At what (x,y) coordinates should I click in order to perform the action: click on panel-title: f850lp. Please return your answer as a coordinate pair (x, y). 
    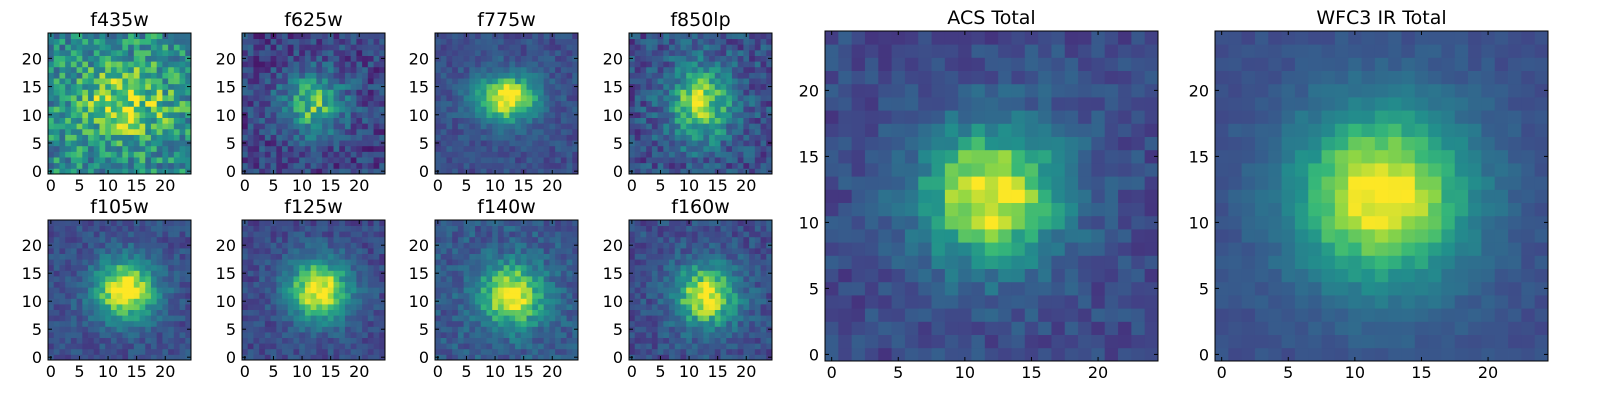
    Looking at the image, I should click on (700, 20).